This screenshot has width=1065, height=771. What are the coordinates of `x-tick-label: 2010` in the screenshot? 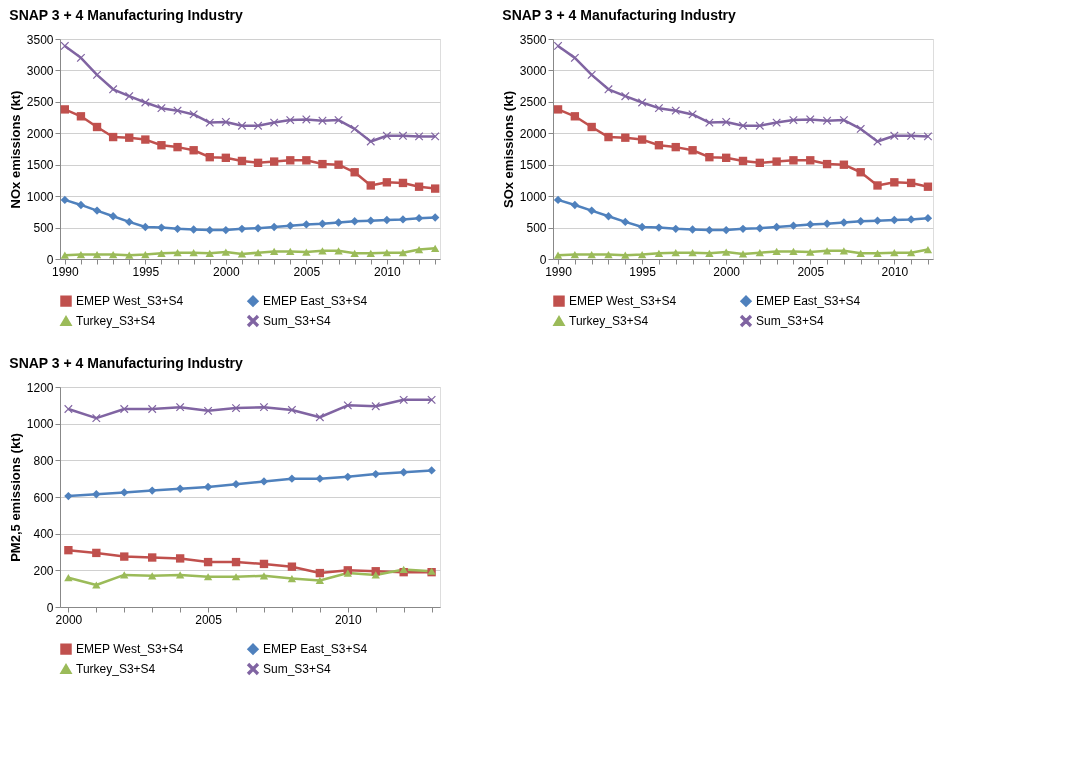 It's located at (348, 619).